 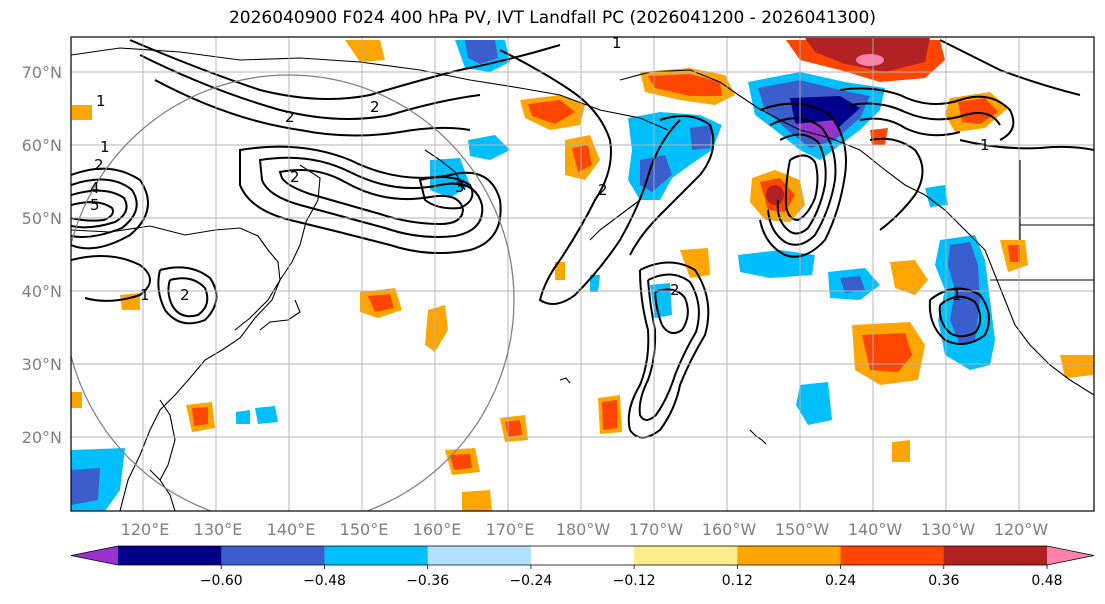 I want to click on lon-label: 160°W, so click(x=729, y=529).